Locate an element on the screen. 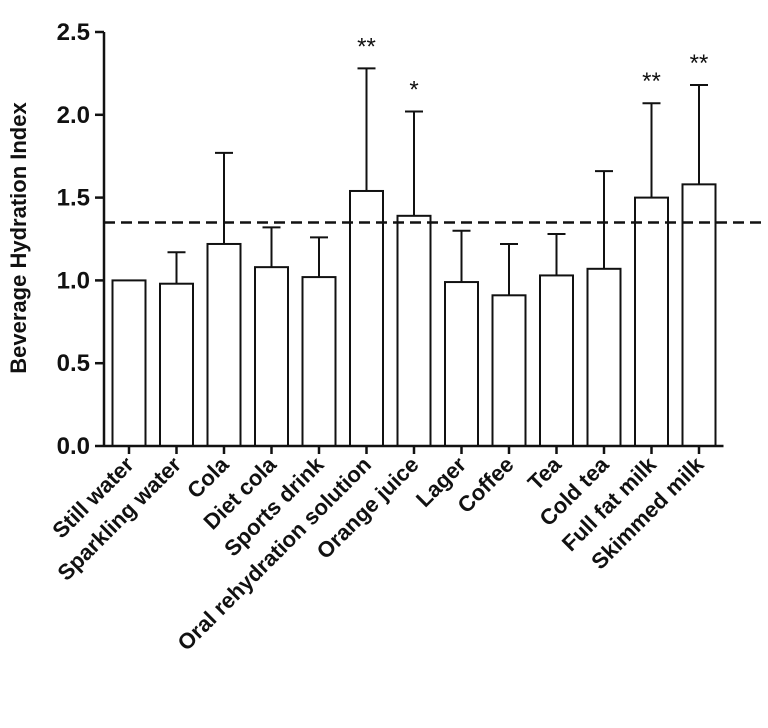 This screenshot has width=768, height=728. y-tick-label: 1.5 is located at coordinates (73, 198).